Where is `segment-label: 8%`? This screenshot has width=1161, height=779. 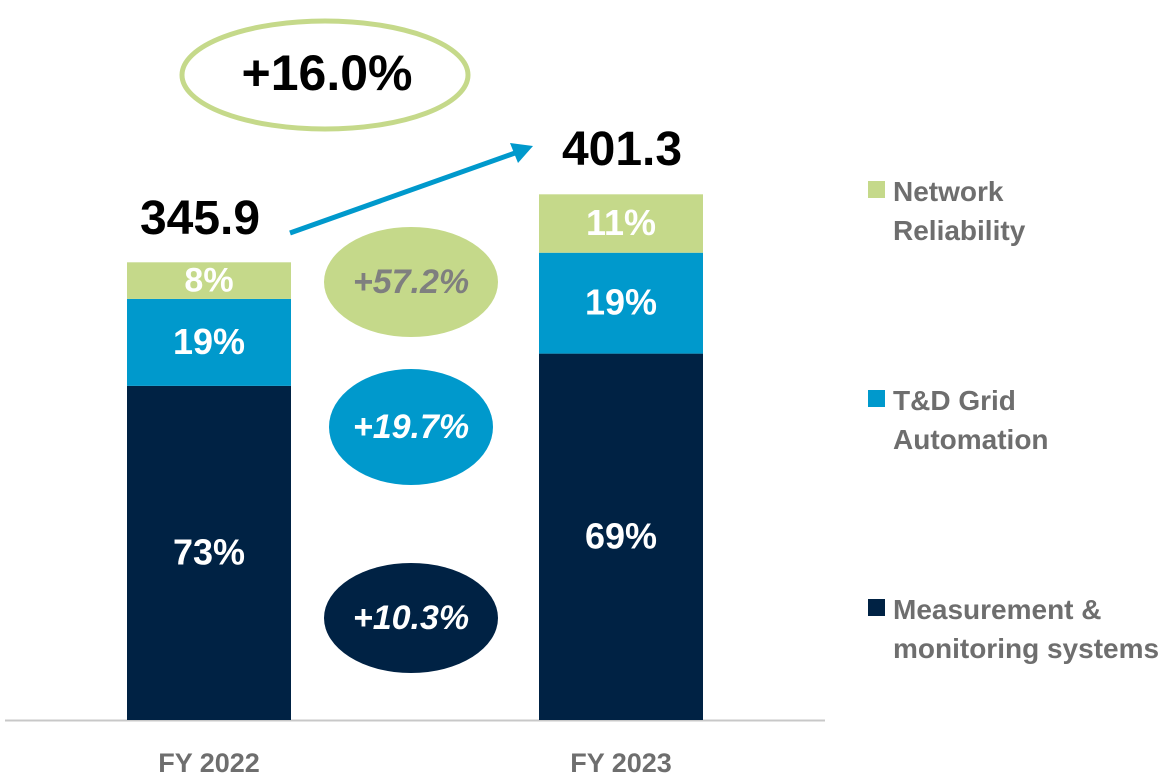 segment-label: 8% is located at coordinates (208, 281).